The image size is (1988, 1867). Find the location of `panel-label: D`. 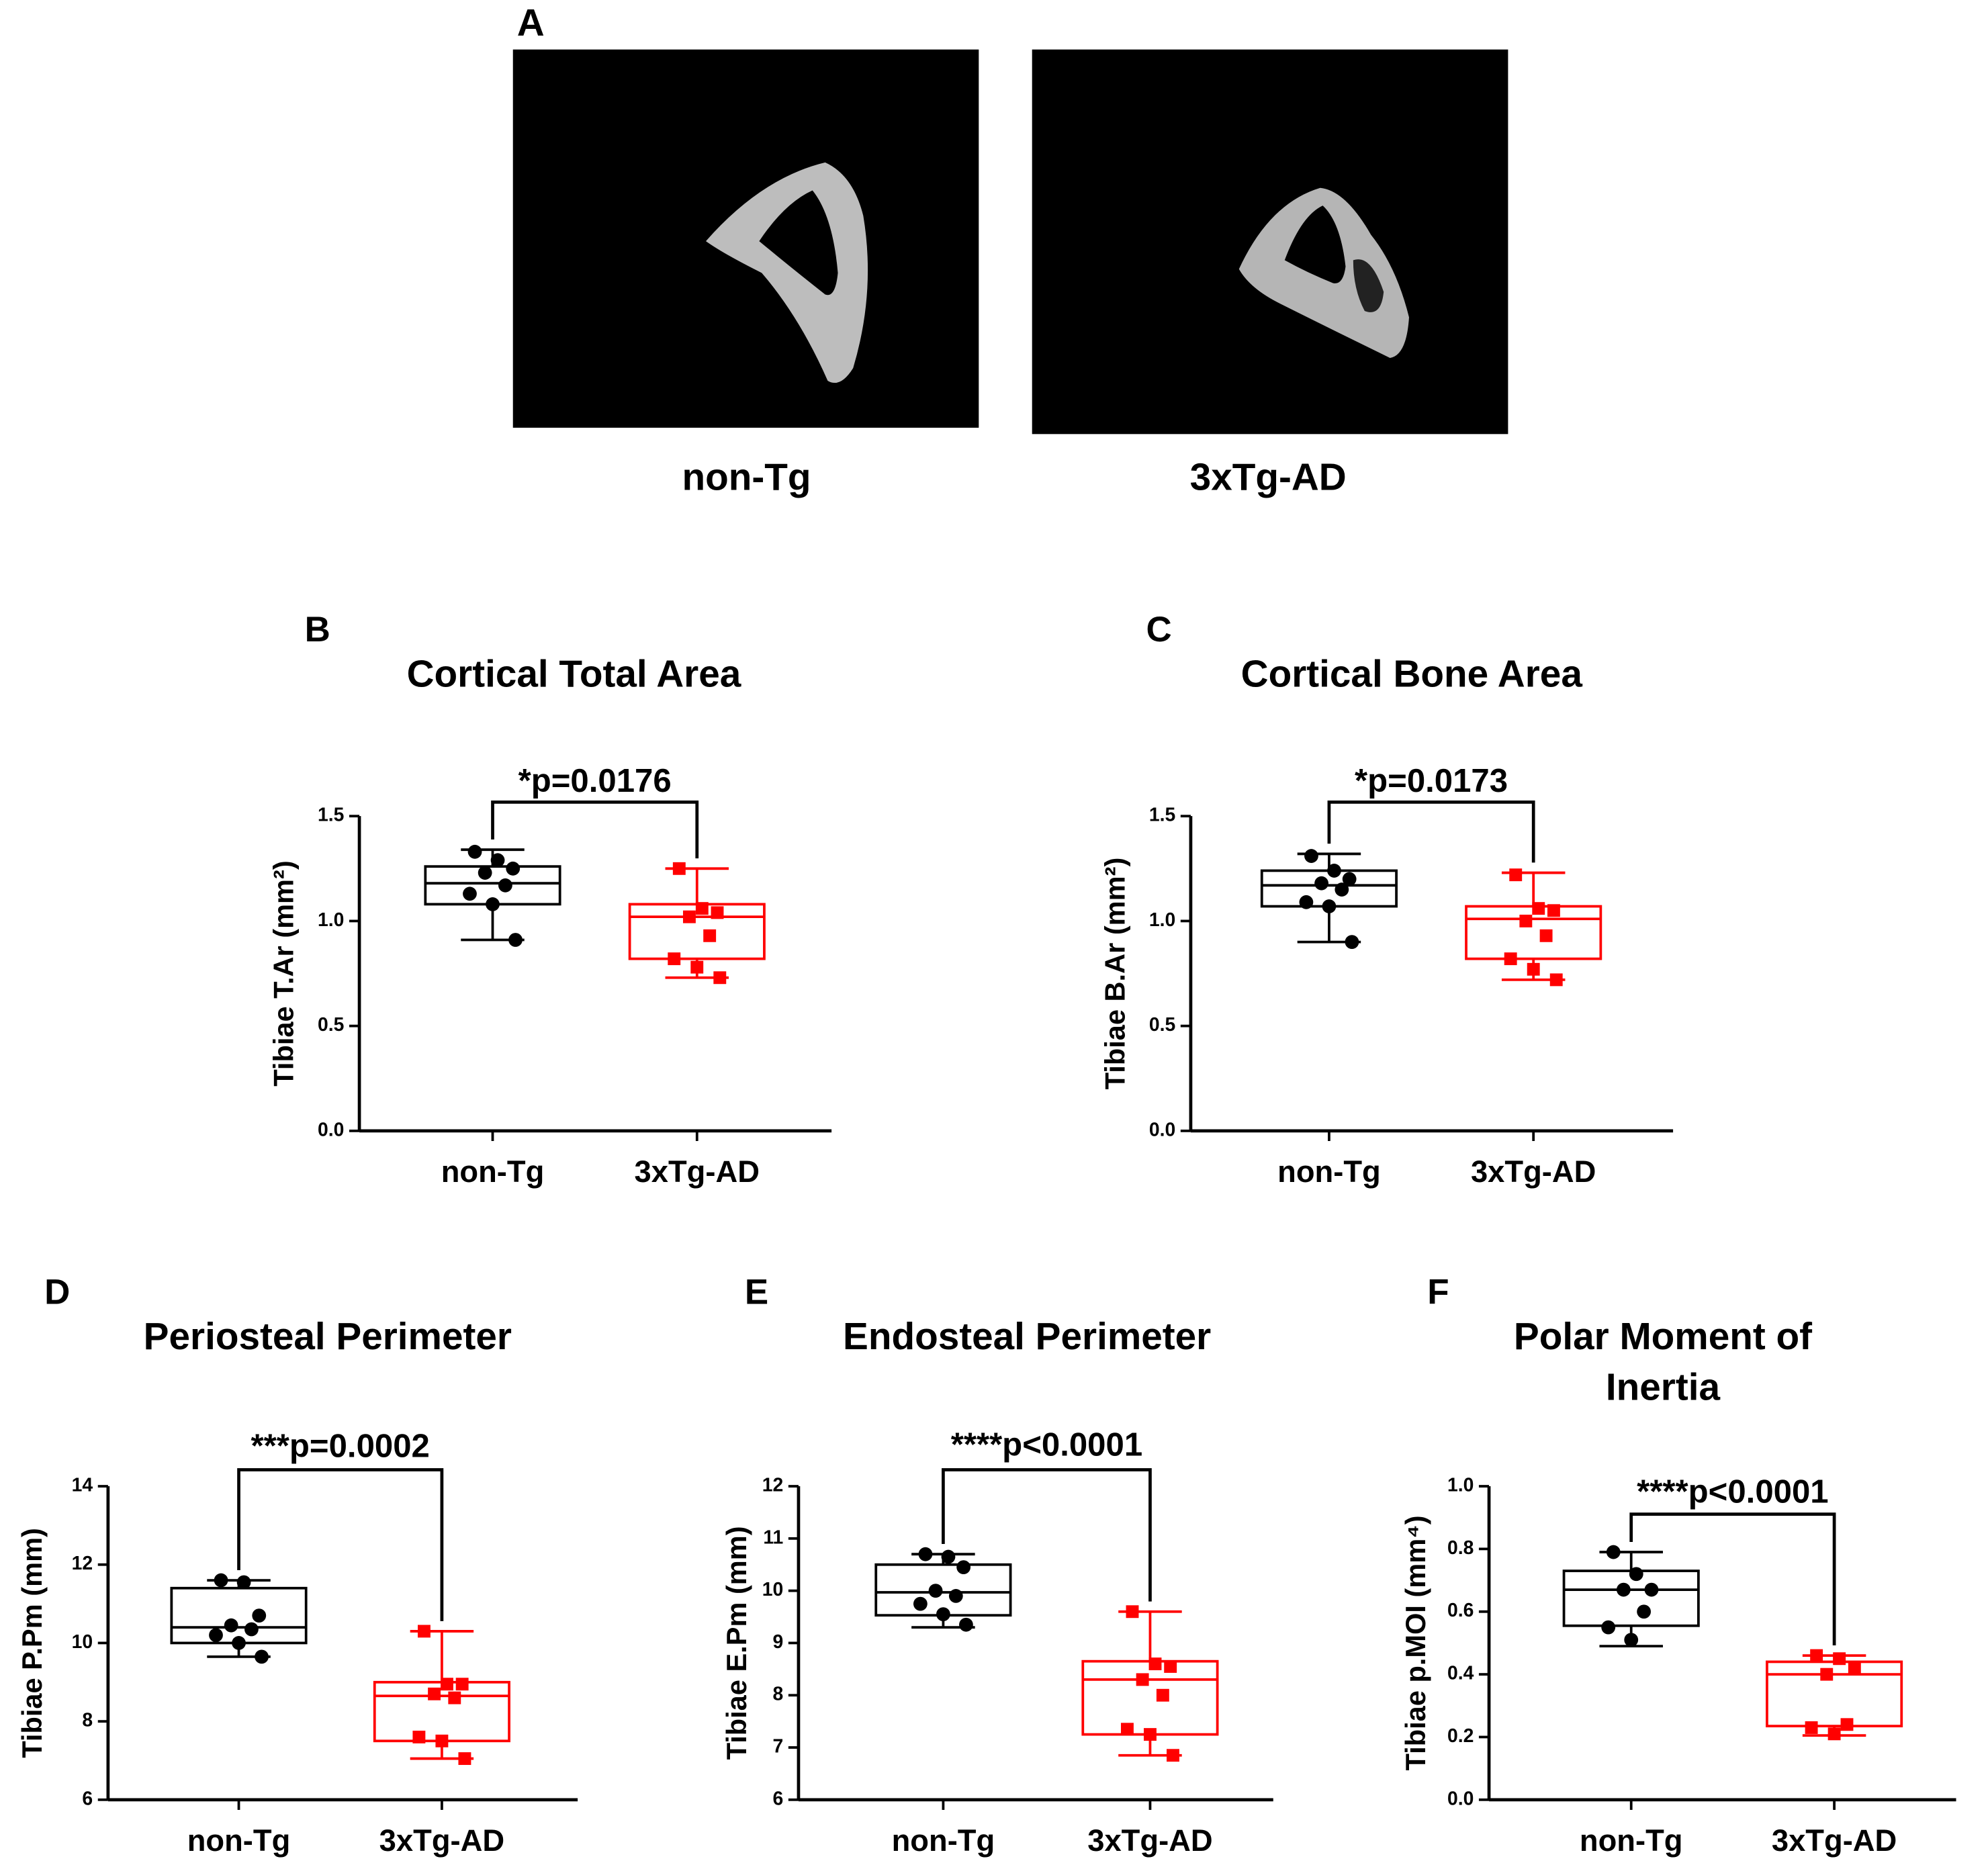

panel-label: D is located at coordinates (57, 1292).